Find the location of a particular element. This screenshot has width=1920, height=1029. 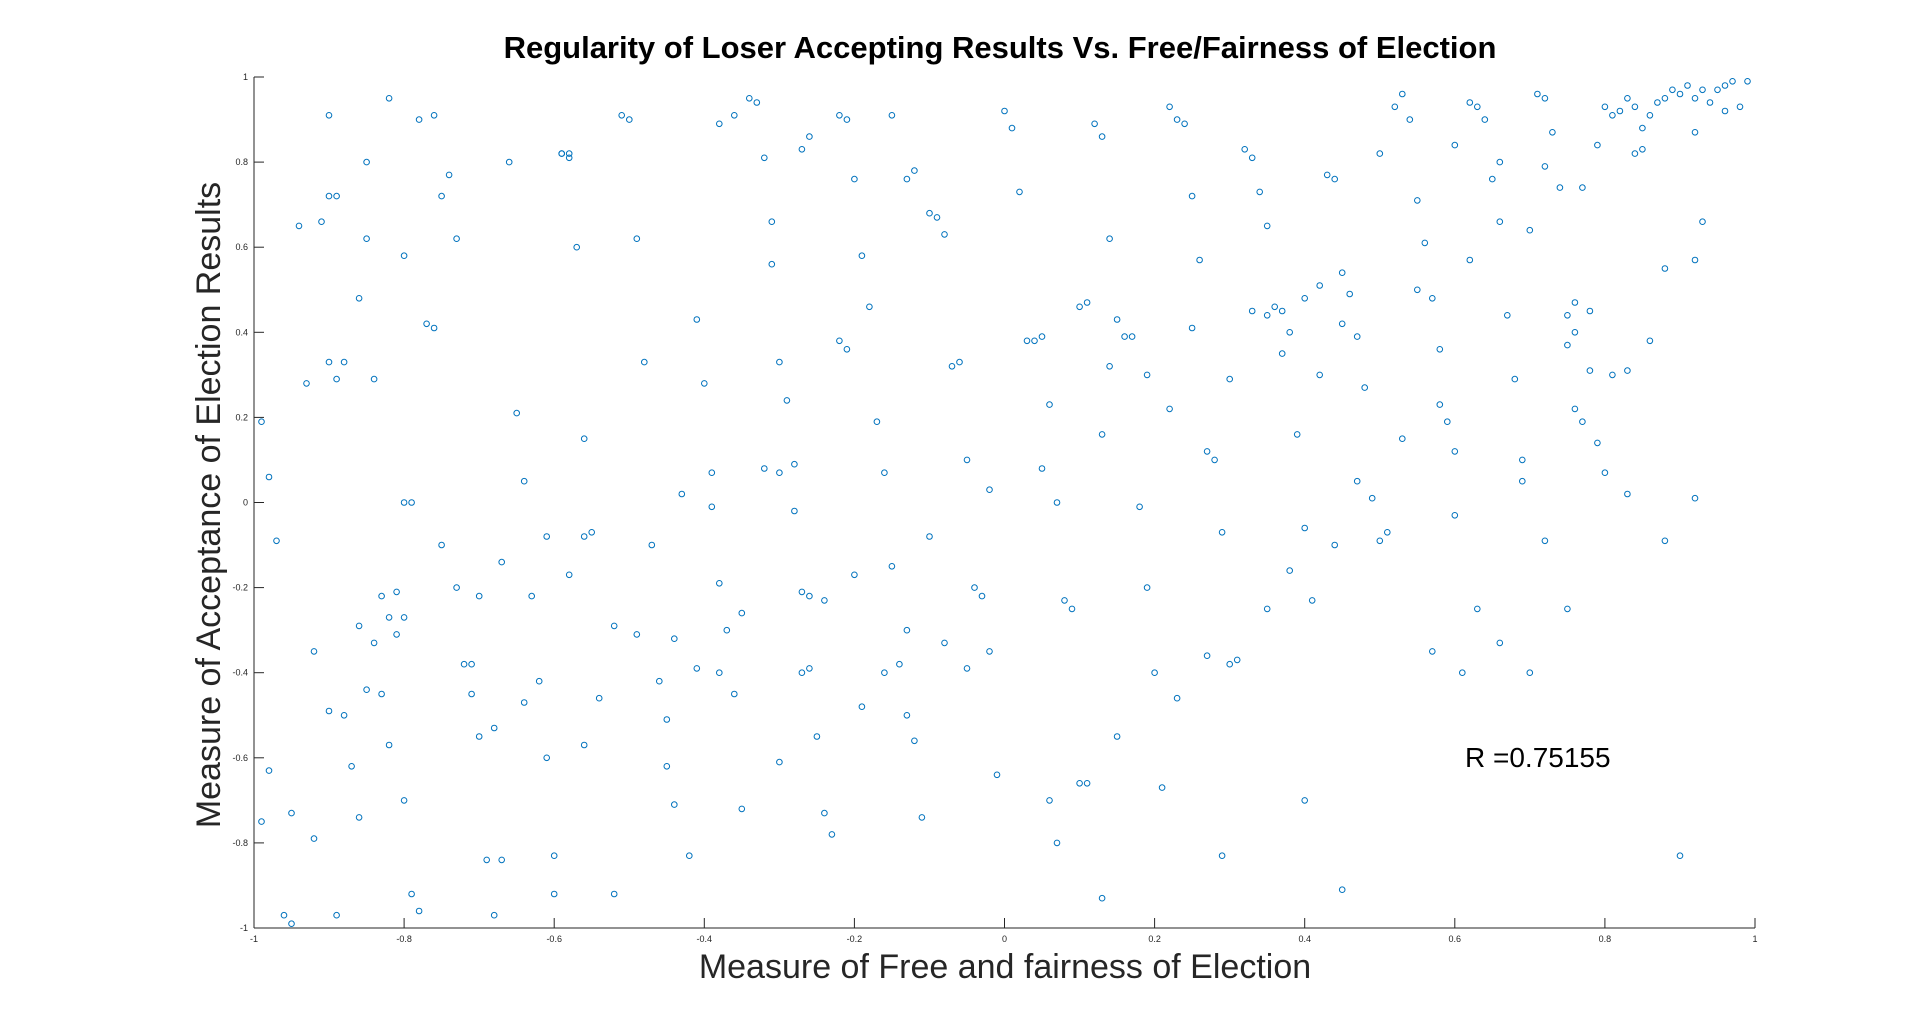

x-ticks: -1 -0.8 -0.6 -0.4 -0.2 0 0.2 0.4 0.6 0.8 1 is located at coordinates (1004, 931).